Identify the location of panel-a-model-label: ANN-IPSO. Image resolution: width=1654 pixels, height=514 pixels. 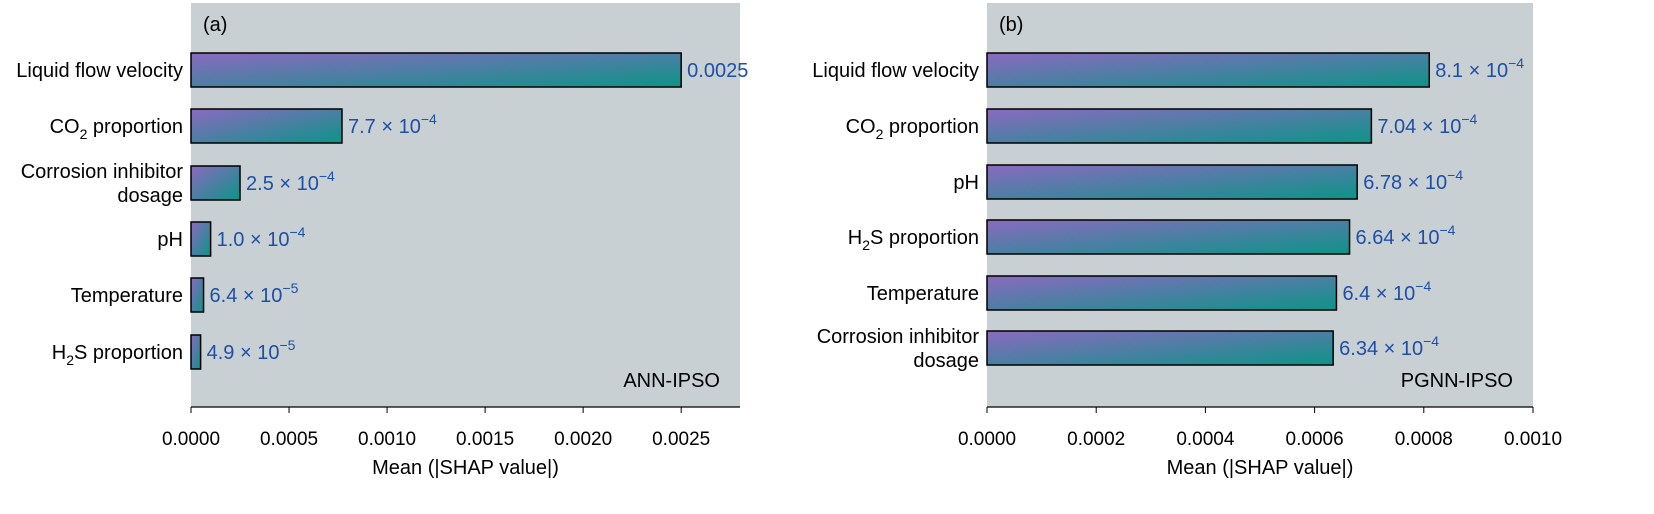
(671, 381).